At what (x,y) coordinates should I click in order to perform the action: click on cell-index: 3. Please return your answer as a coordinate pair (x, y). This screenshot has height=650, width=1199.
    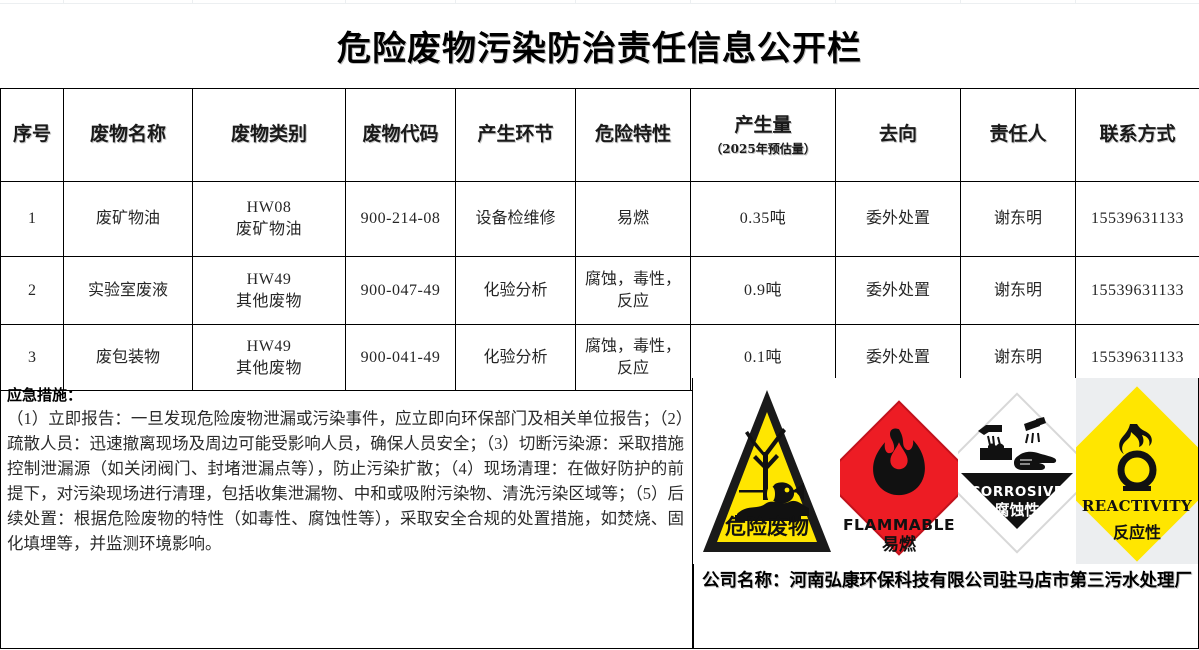
    Looking at the image, I should click on (32, 357).